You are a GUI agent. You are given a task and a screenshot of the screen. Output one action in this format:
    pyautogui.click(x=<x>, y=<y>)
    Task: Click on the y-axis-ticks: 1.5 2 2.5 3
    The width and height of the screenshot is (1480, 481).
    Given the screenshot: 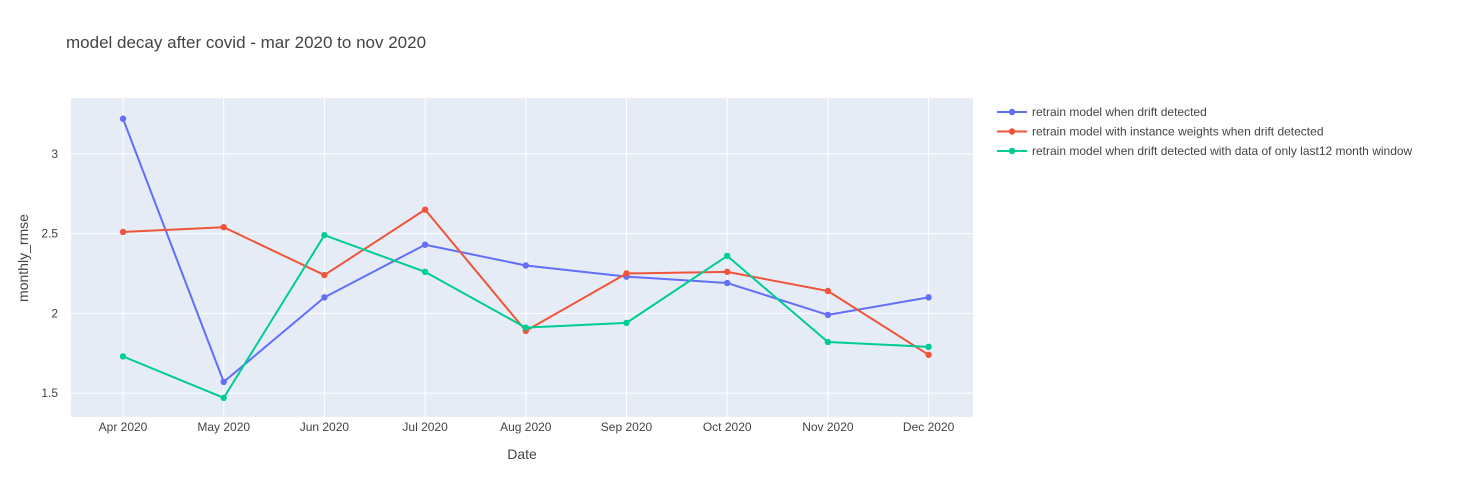 What is the action you would take?
    pyautogui.click(x=49, y=273)
    